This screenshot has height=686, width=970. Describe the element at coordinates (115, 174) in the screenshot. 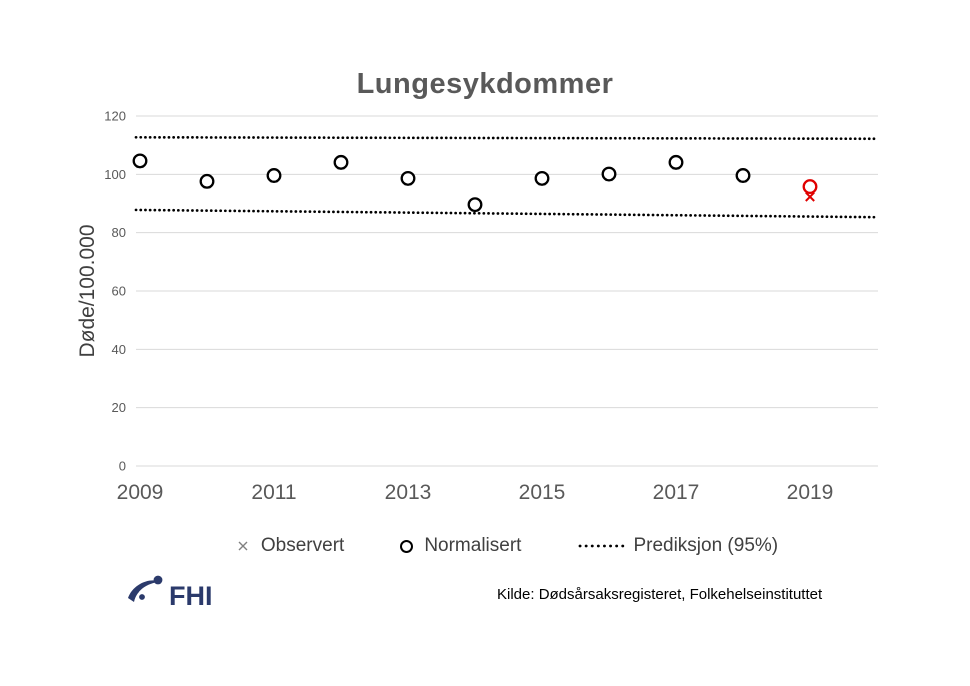

I see `y-tick-label: 100` at that location.